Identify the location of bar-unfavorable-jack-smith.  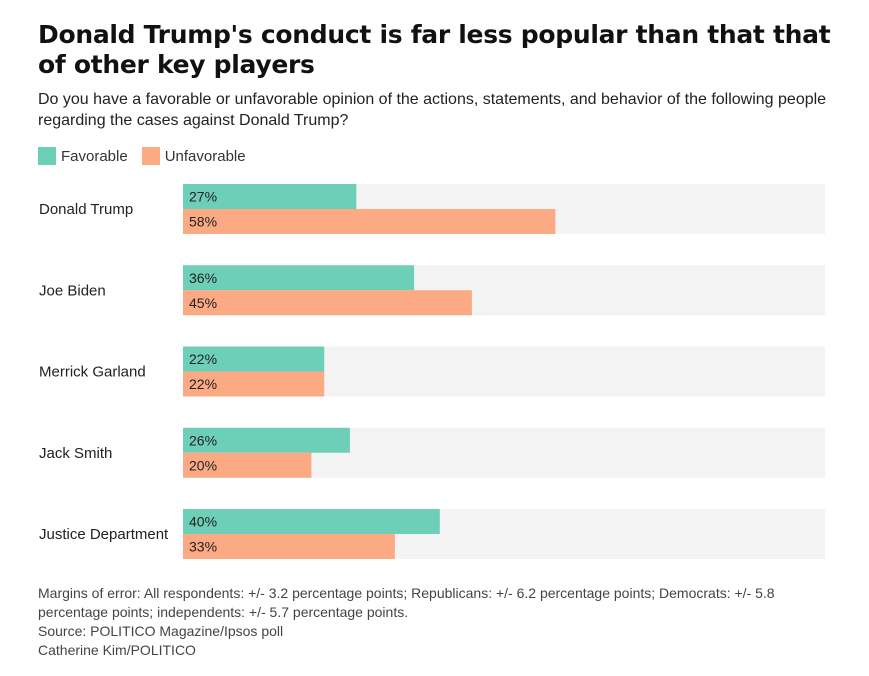
(247, 465).